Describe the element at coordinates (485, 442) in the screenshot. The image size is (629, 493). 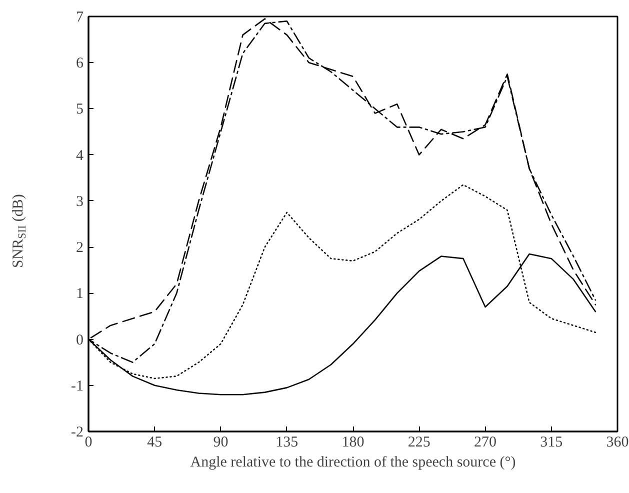
I see `x-tick-label: 270` at that location.